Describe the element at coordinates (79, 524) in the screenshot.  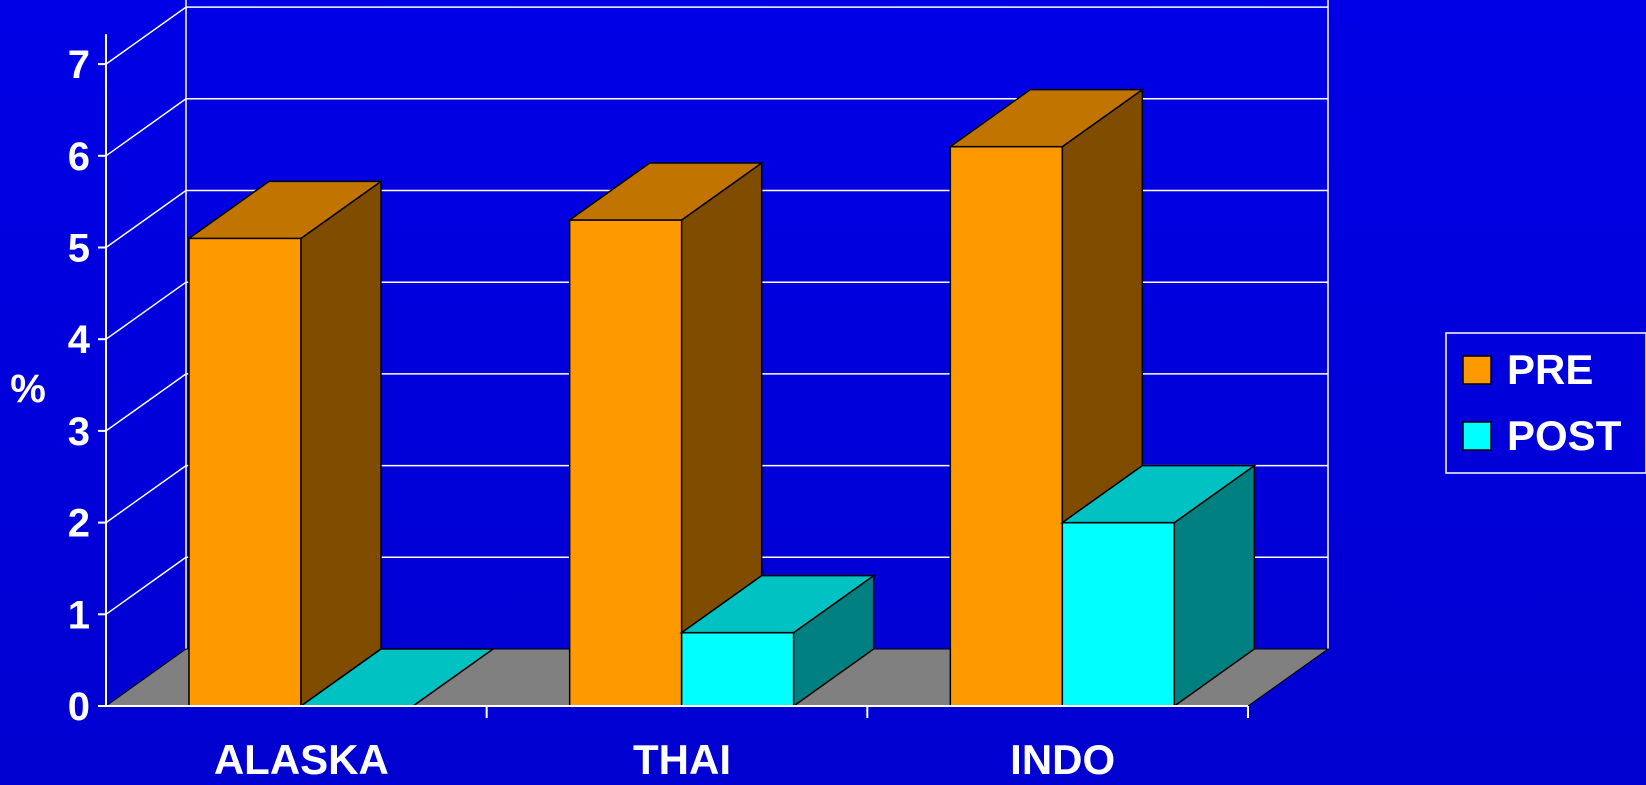
I see `y-tick-label: 2` at that location.